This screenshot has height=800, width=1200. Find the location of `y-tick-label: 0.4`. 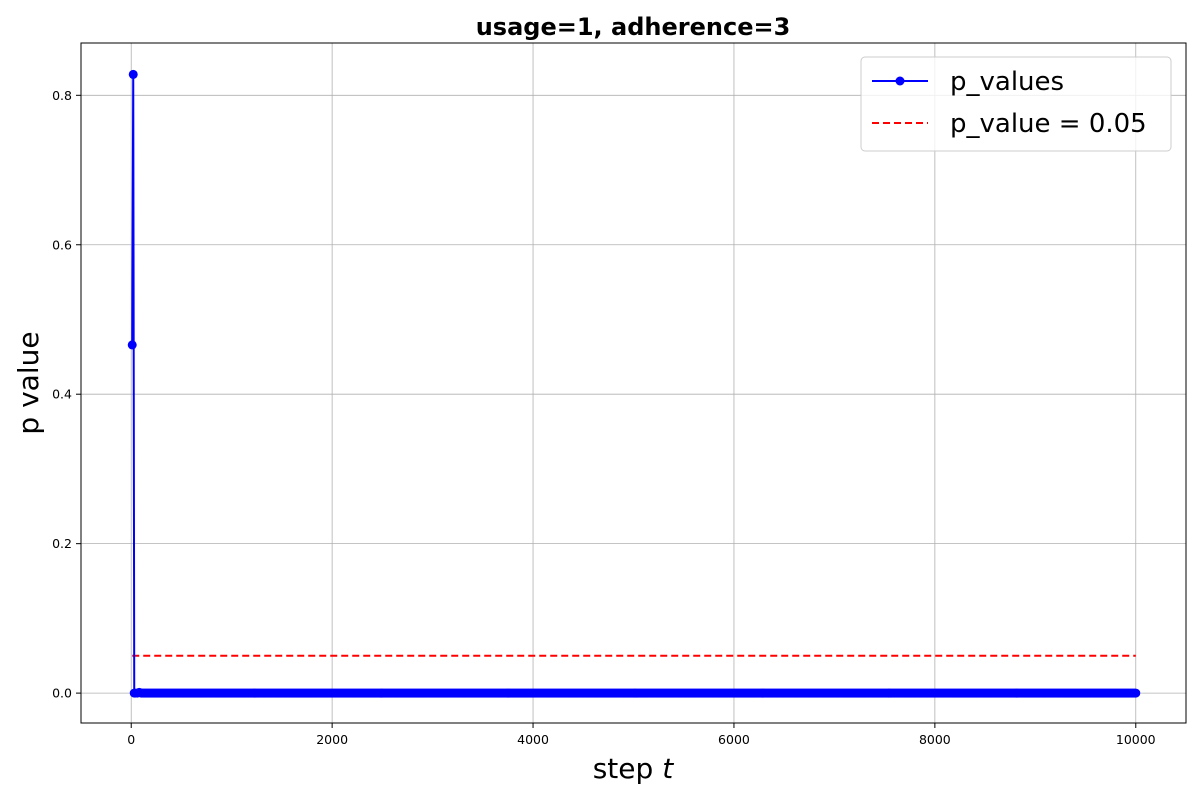

y-tick-label: 0.4 is located at coordinates (62, 394).